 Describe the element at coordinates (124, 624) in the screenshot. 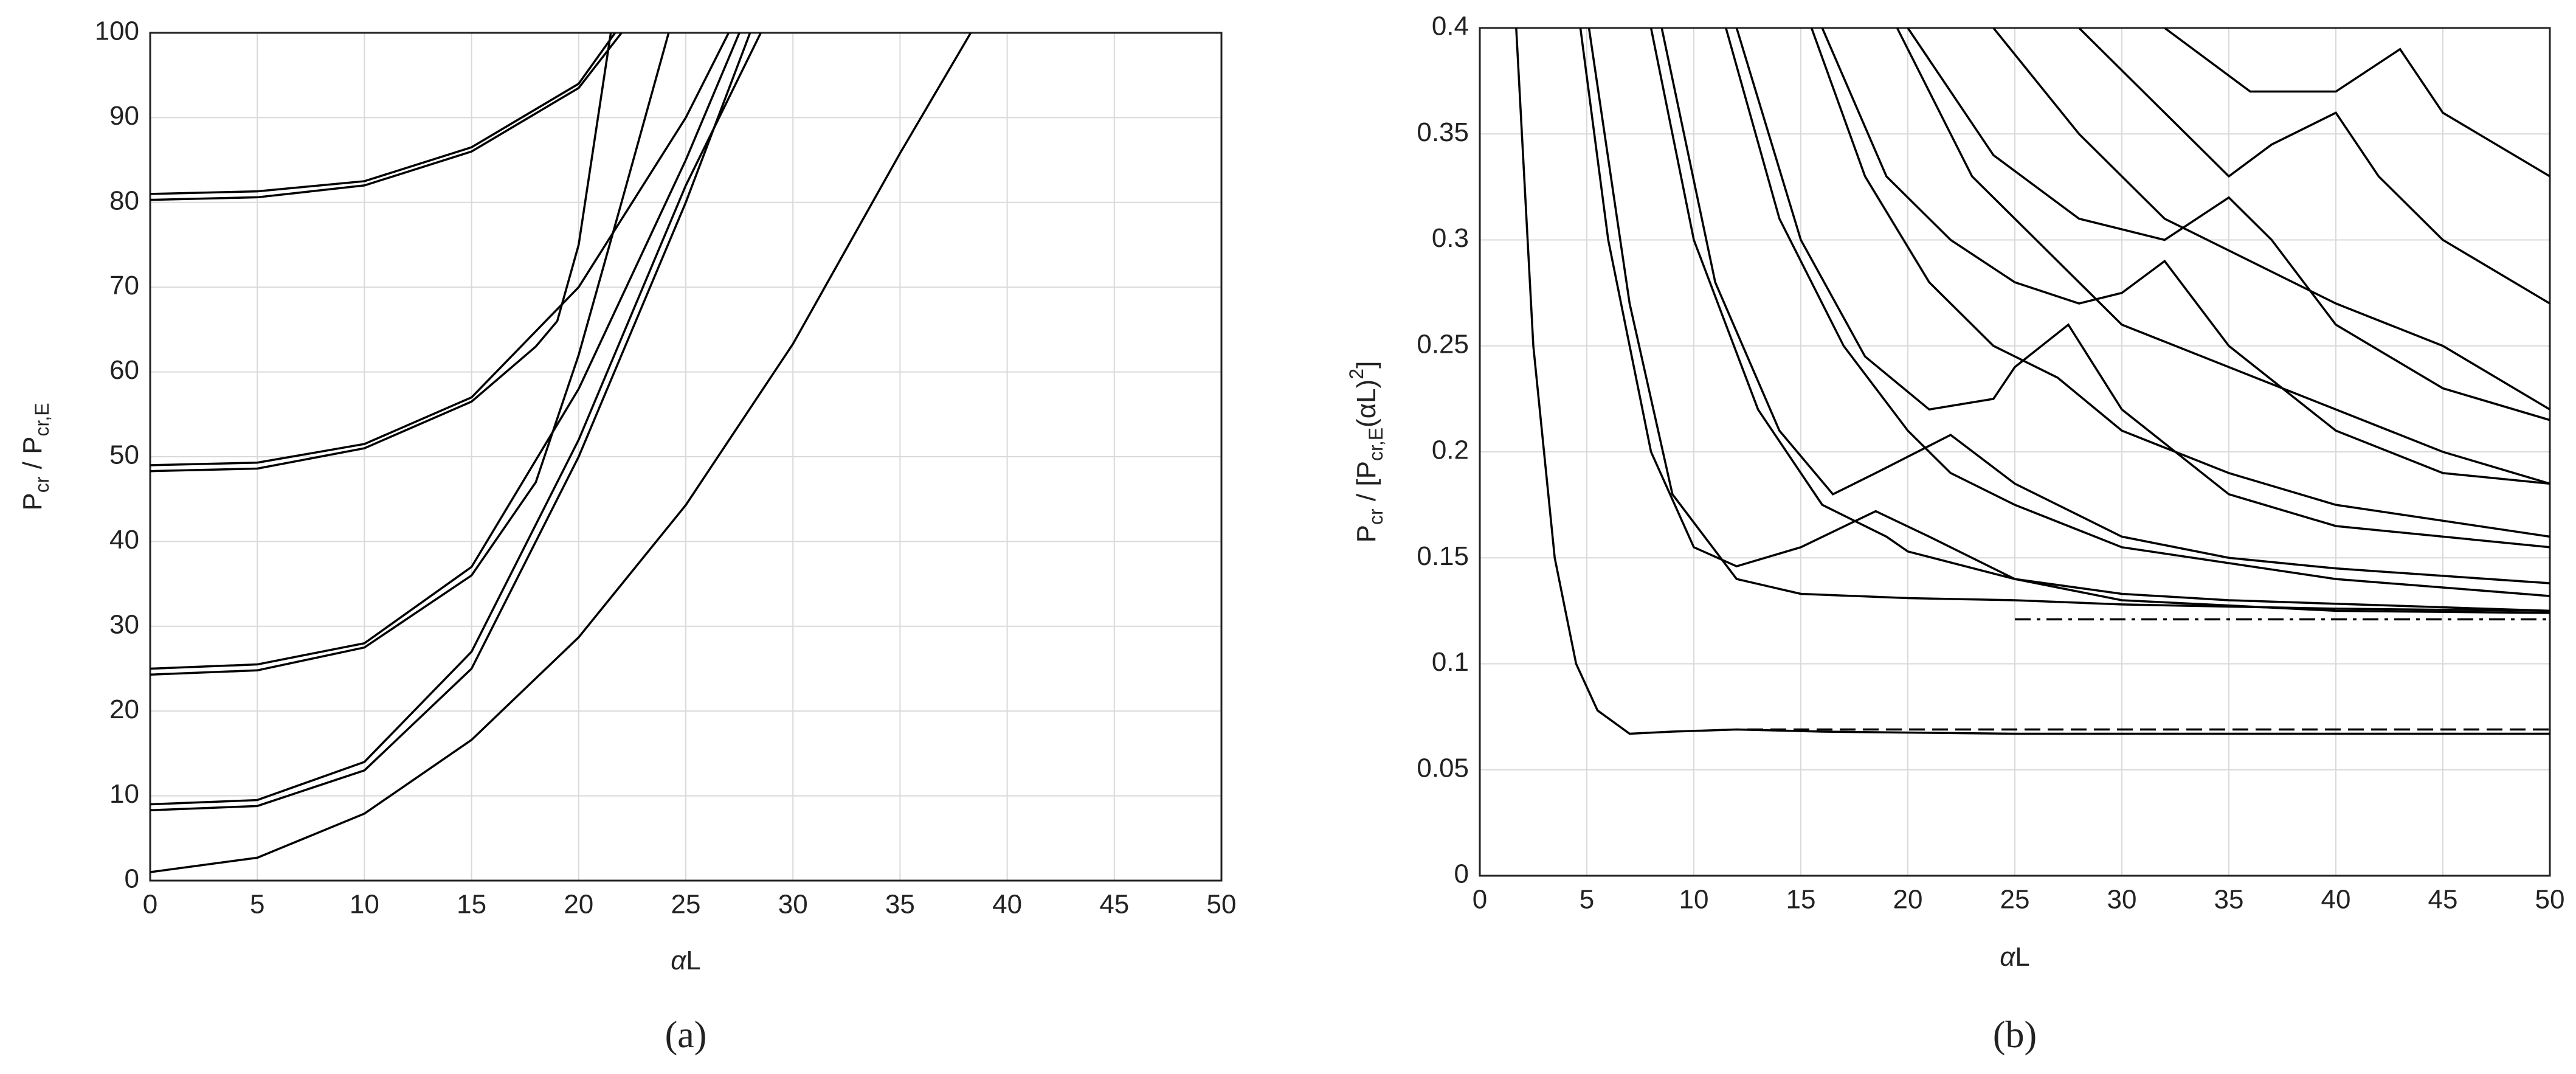

I see `y-tick-label: 30` at that location.